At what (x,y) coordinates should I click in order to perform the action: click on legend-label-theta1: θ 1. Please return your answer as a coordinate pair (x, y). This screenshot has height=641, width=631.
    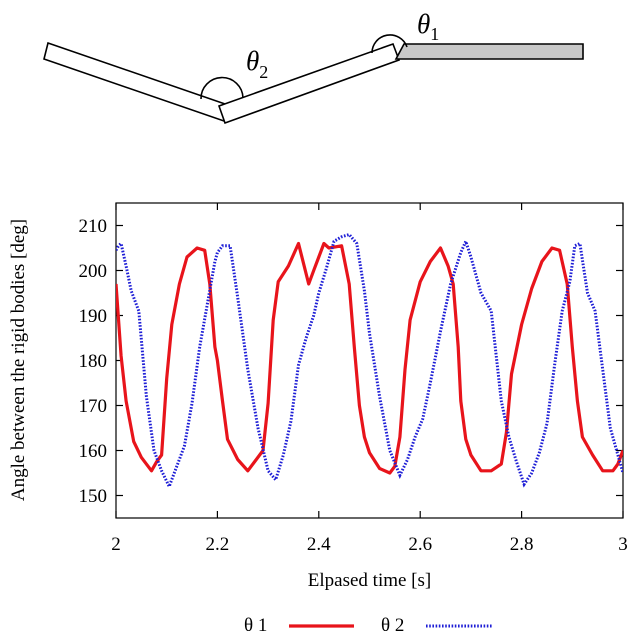
    Looking at the image, I should click on (255, 625).